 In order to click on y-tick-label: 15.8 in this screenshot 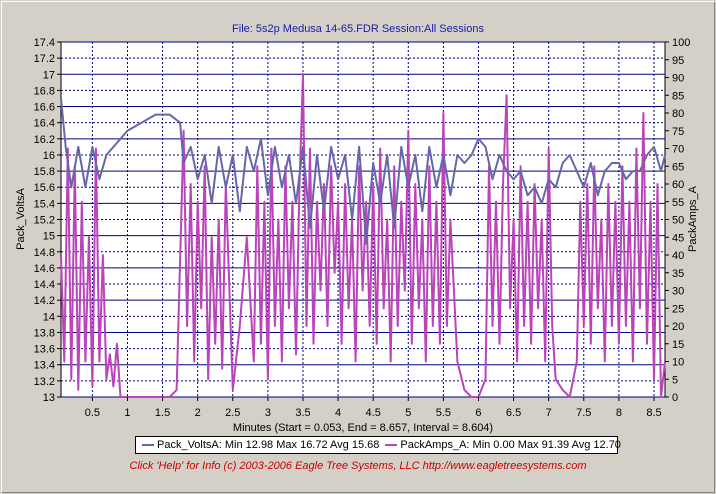, I will do `click(44, 172)`.